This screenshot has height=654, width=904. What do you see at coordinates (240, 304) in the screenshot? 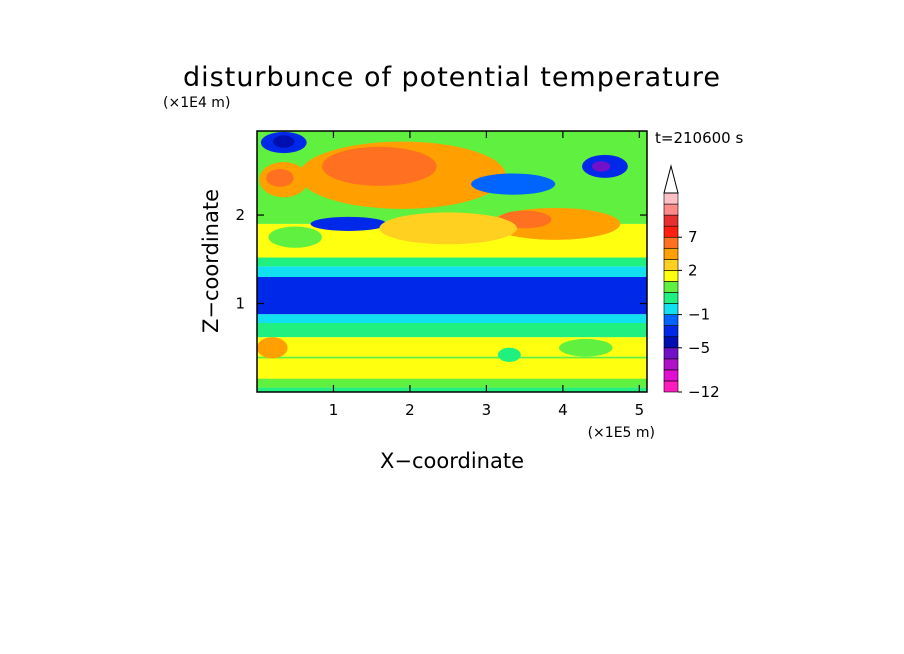
I see `y-tick-label: 1` at bounding box center [240, 304].